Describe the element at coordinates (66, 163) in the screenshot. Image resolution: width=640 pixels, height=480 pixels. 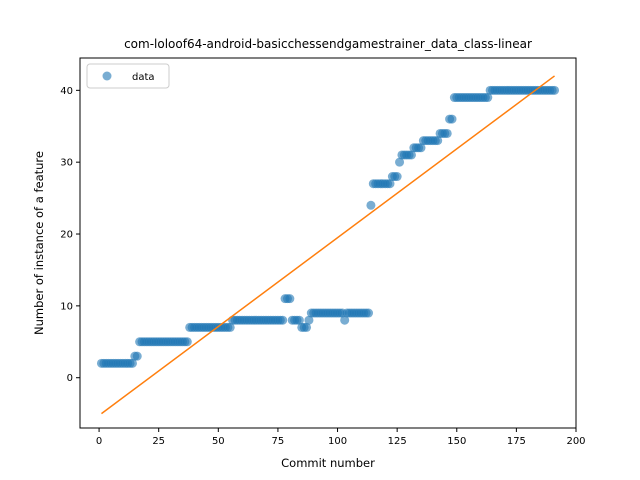
I see `y-tick-label: 30` at that location.